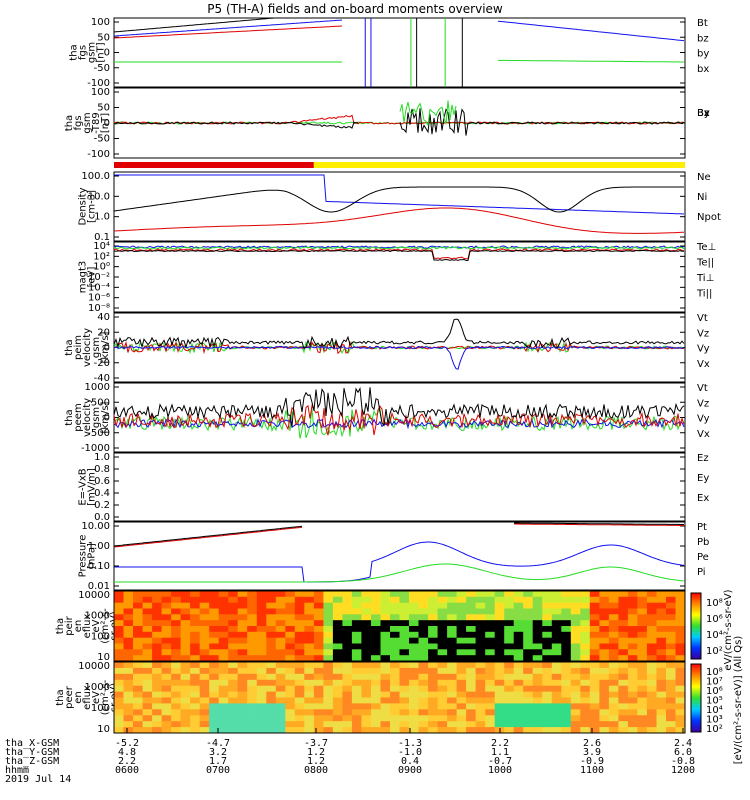  I want to click on footer-value: 0900, so click(410, 770).